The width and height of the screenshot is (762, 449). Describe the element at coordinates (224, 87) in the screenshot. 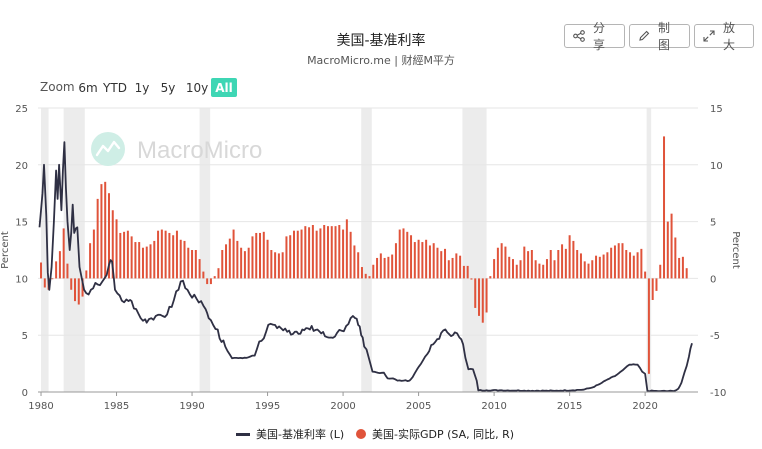

I see `zoom-all-button: All` at that location.